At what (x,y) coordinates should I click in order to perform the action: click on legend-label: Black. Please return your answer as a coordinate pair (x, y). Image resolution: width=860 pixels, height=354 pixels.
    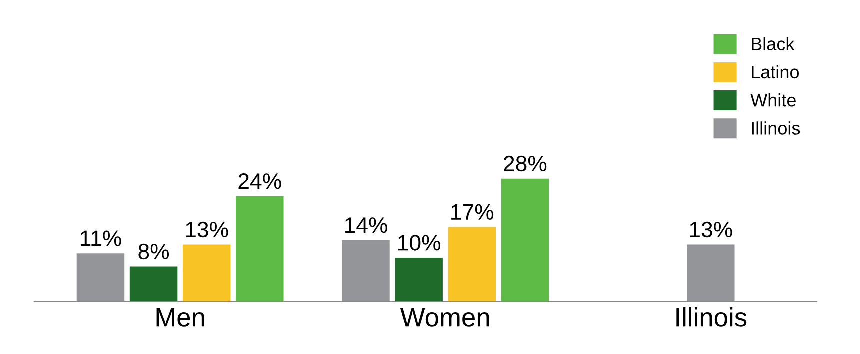
    Looking at the image, I should click on (773, 44).